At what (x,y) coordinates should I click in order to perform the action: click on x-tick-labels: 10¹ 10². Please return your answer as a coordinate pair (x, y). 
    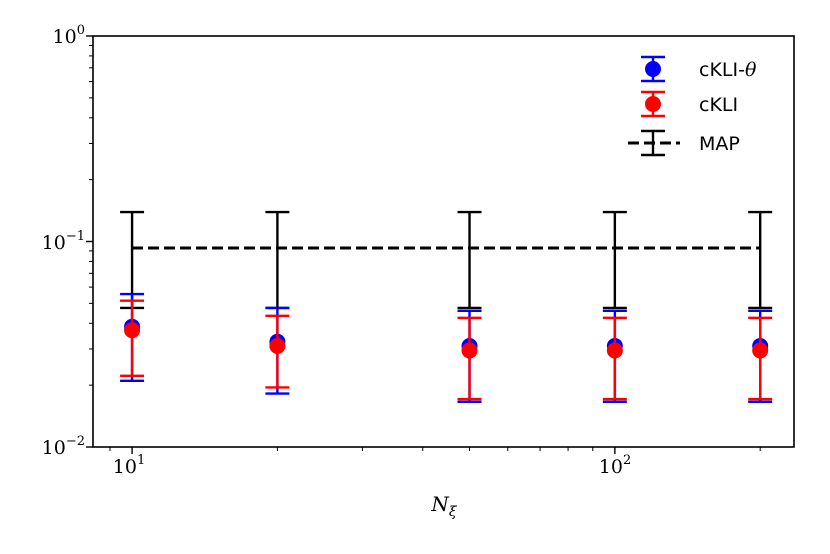
    Looking at the image, I should click on (372, 465).